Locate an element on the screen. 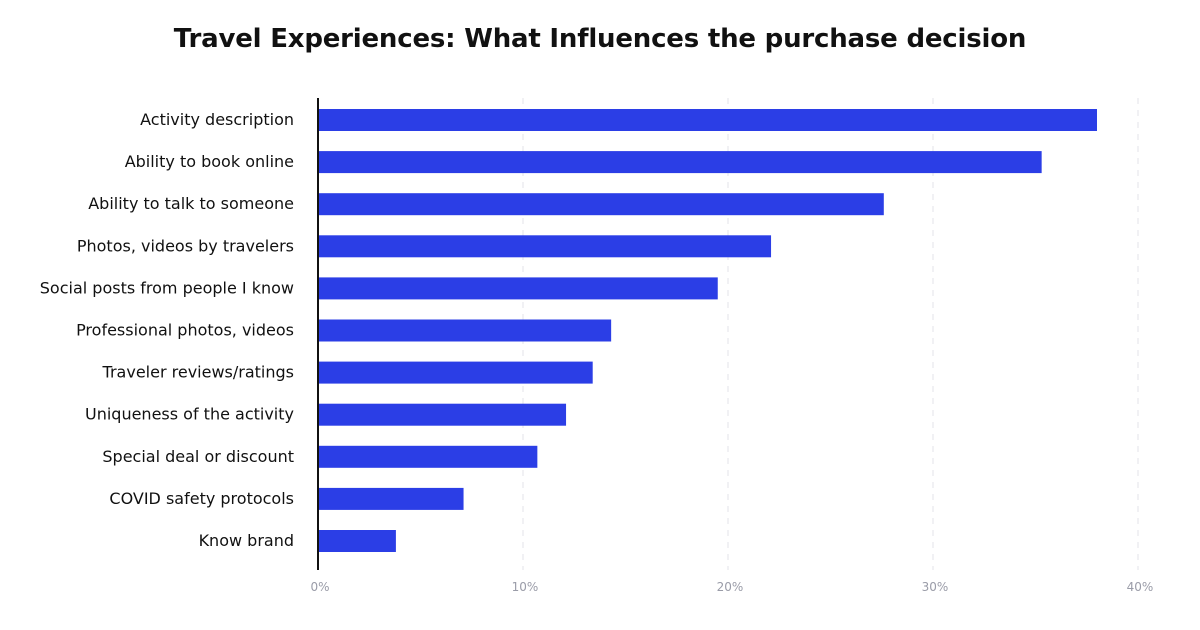 This screenshot has width=1200, height=630. x-tick-labels: 0% 10% 20% 30% 40% is located at coordinates (731, 587).